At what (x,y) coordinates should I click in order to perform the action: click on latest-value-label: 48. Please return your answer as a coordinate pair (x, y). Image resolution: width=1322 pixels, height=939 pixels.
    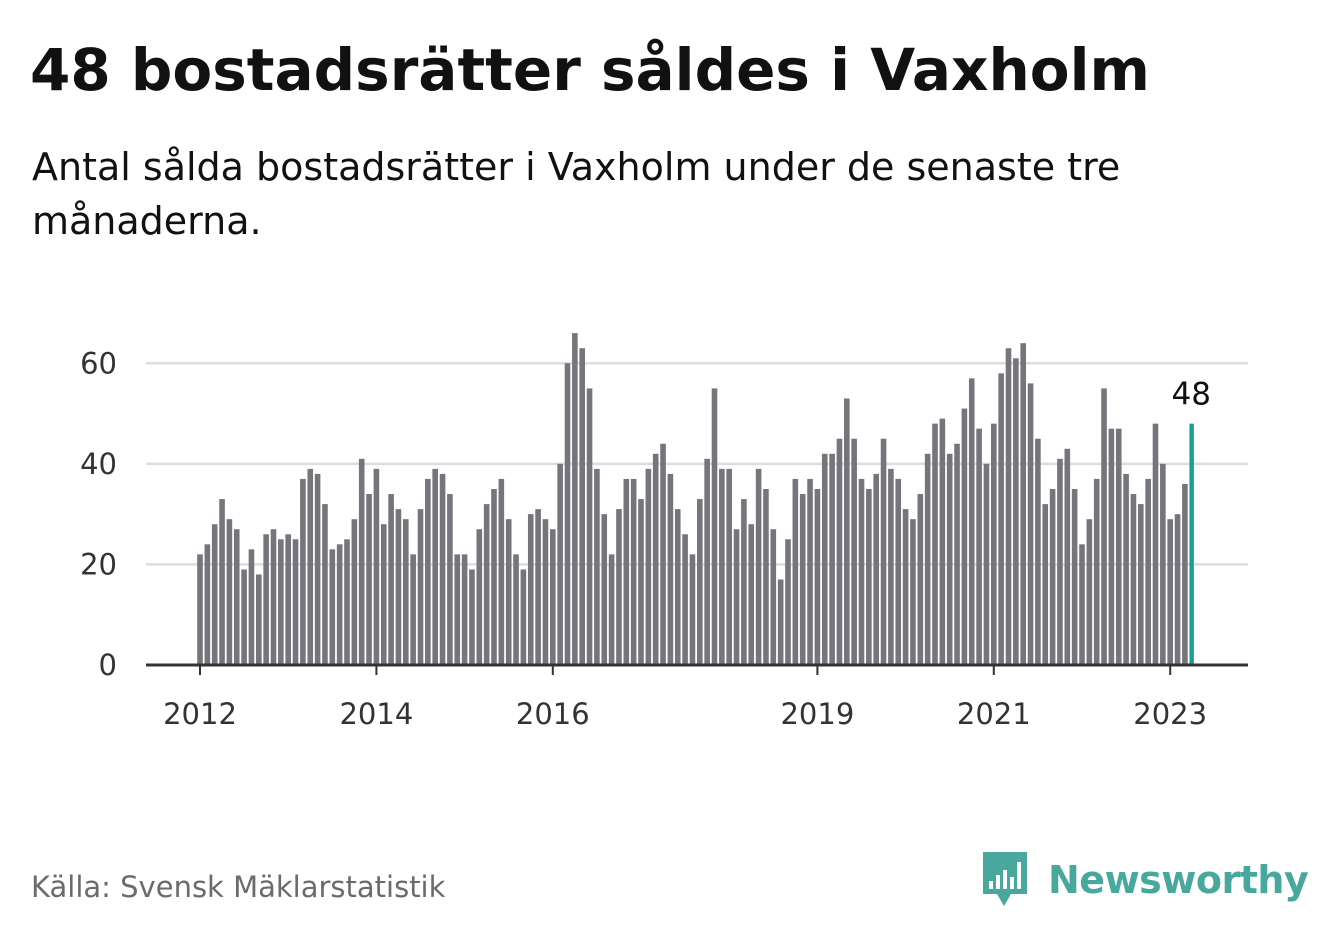
    Looking at the image, I should click on (1191, 395).